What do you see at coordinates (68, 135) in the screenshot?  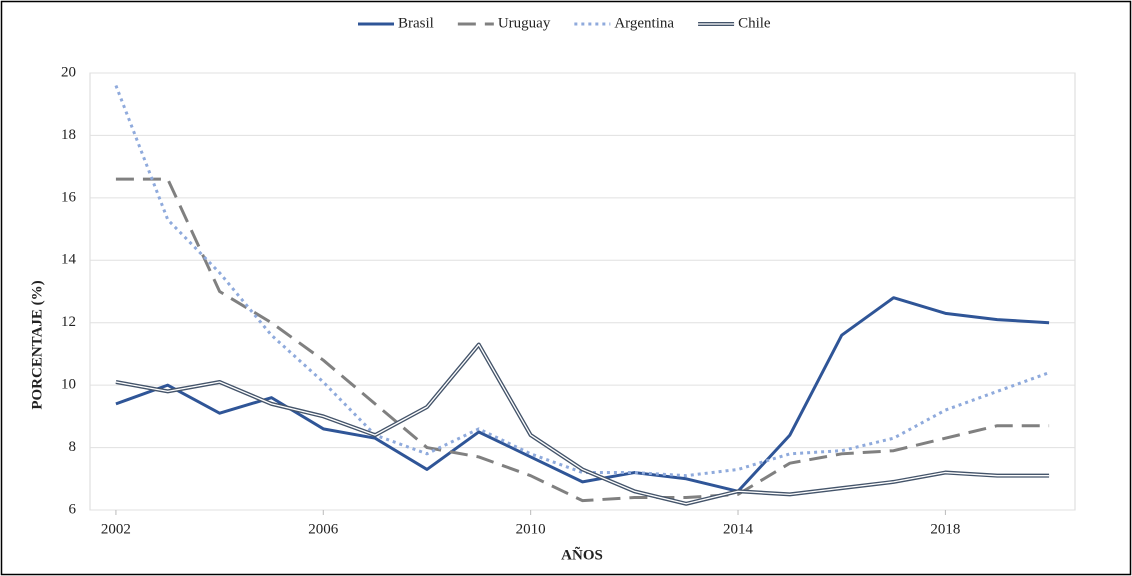 I see `y-tick-label: 18` at bounding box center [68, 135].